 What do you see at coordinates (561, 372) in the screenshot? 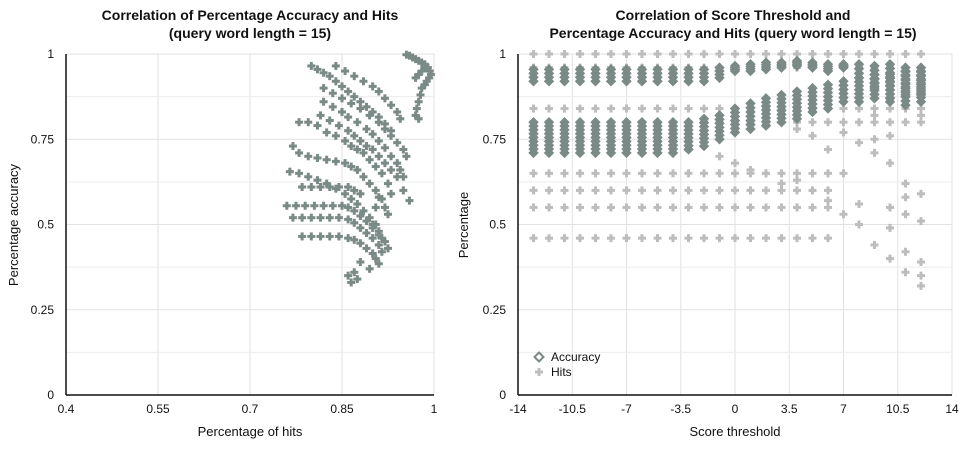
I see `legend-label-hits: Hits` at bounding box center [561, 372].